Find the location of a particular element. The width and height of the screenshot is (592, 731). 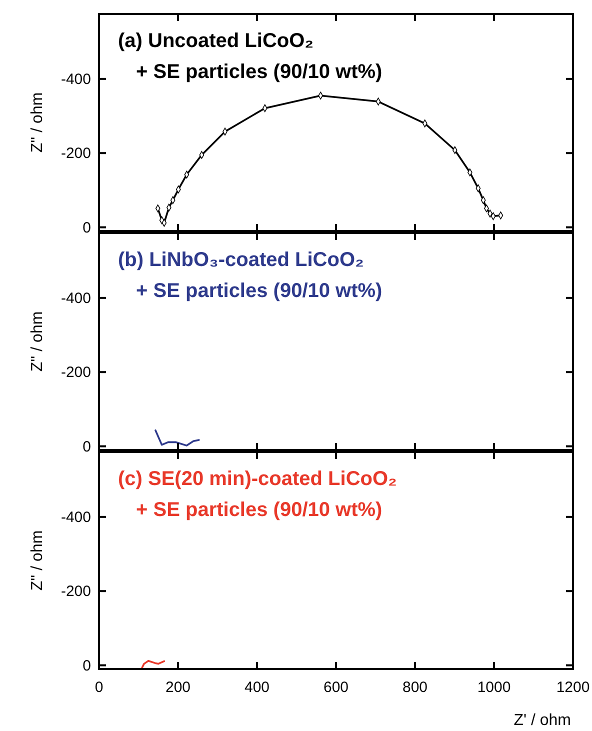

x-tick-label: 400 is located at coordinates (257, 687).